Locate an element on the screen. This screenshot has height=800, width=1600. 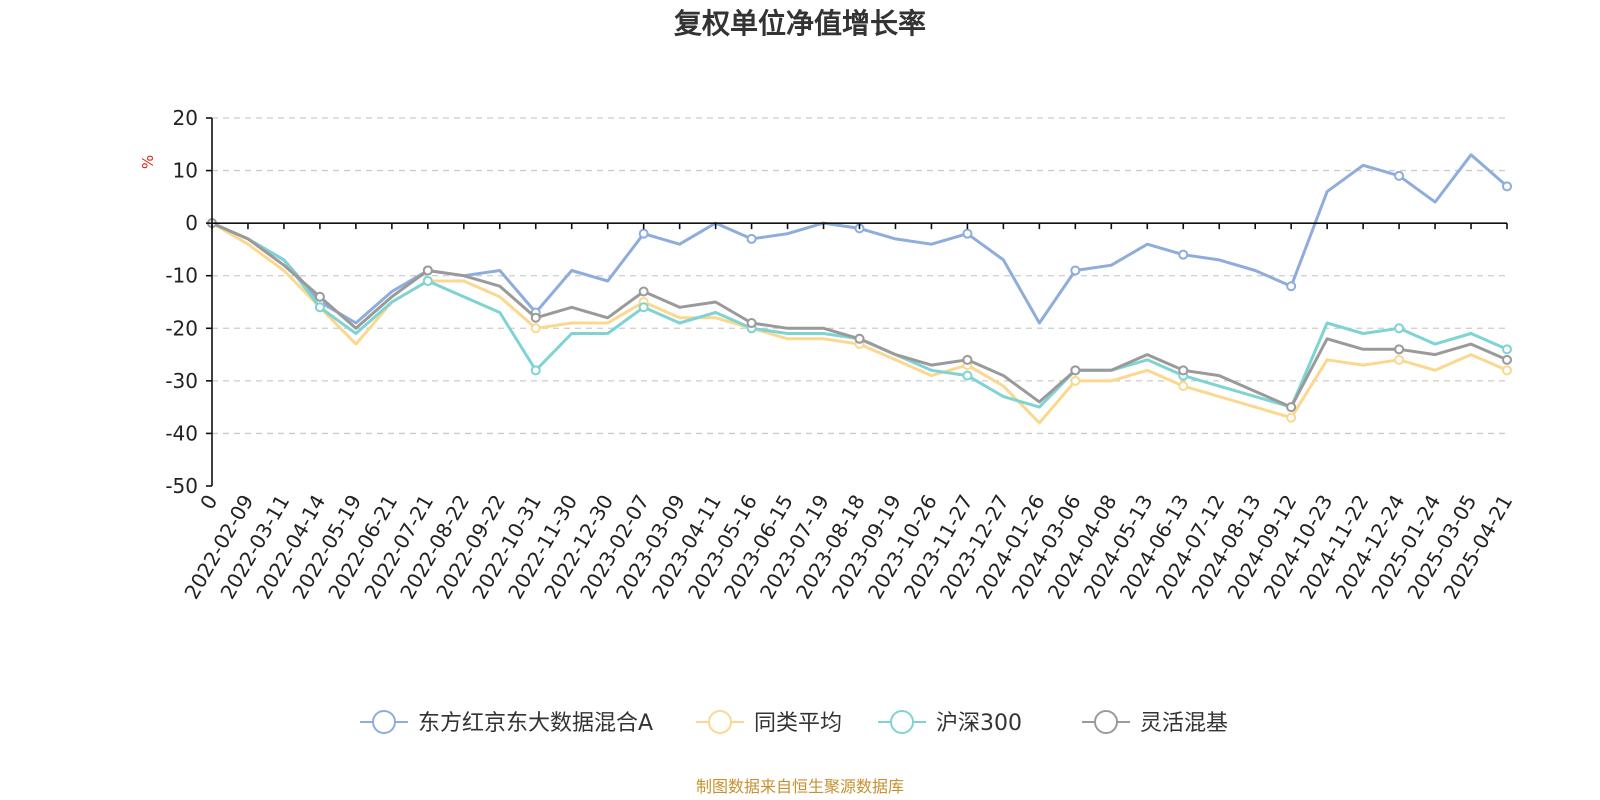
y-tick-label: -20 is located at coordinates (181, 328).